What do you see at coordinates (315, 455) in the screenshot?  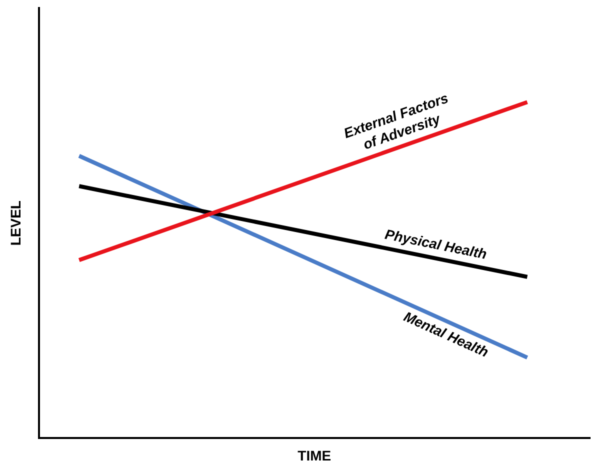 I see `x-axis-title: TIME` at bounding box center [315, 455].